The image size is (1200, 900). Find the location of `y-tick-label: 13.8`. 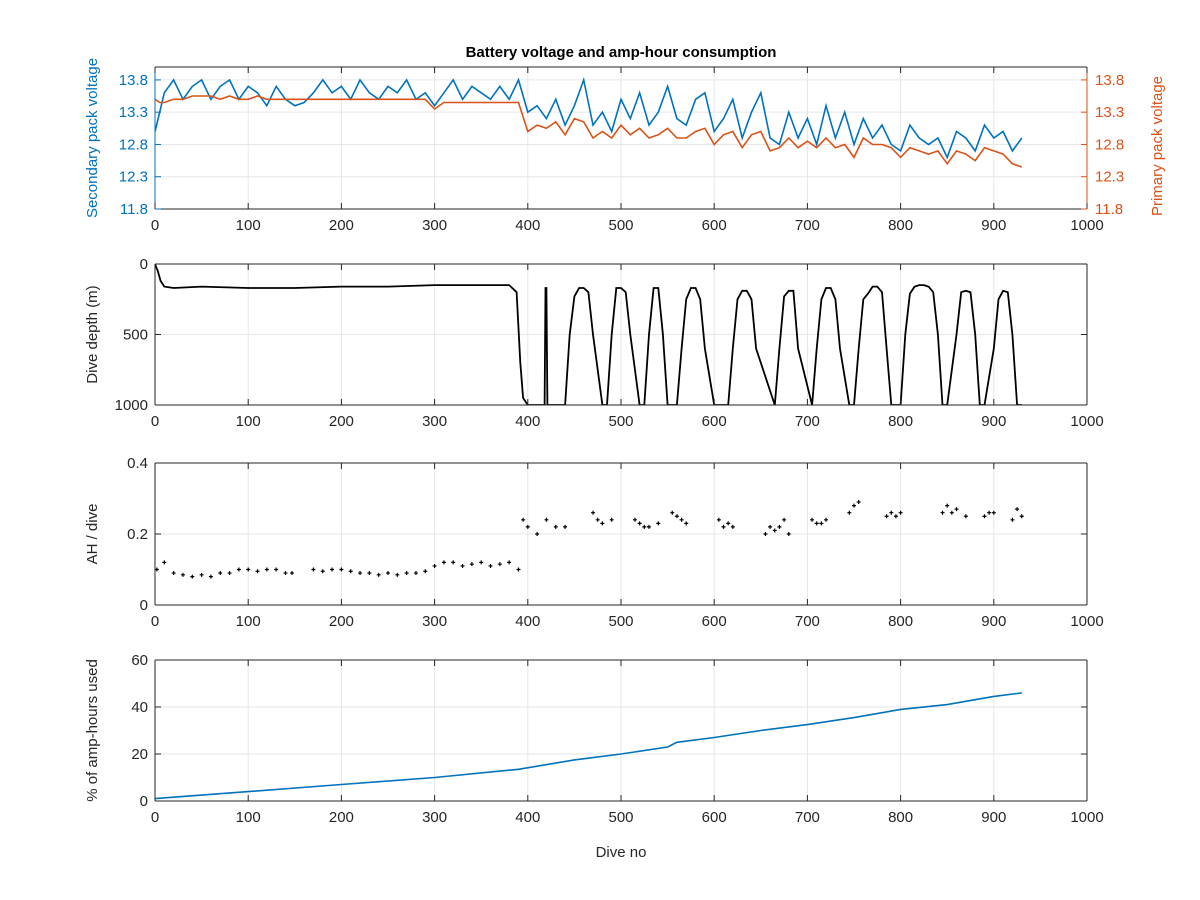

y-tick-label: 13.8 is located at coordinates (133, 80).